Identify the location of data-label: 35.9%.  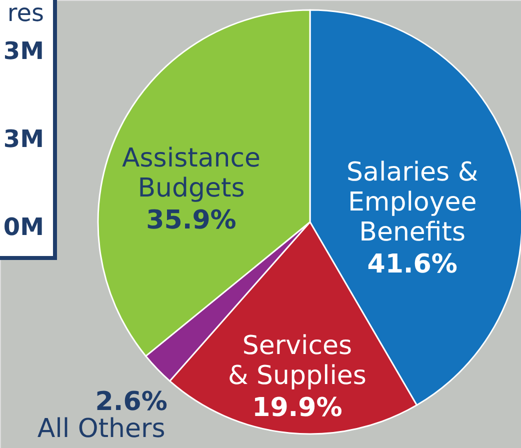
(191, 221).